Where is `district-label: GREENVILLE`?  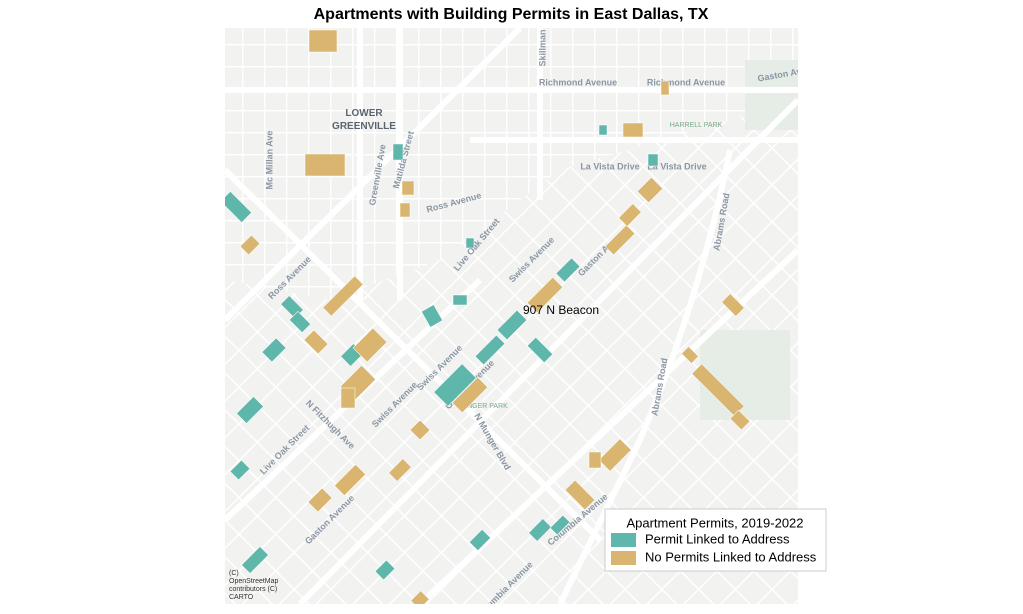
district-label: GREENVILLE is located at coordinates (364, 126).